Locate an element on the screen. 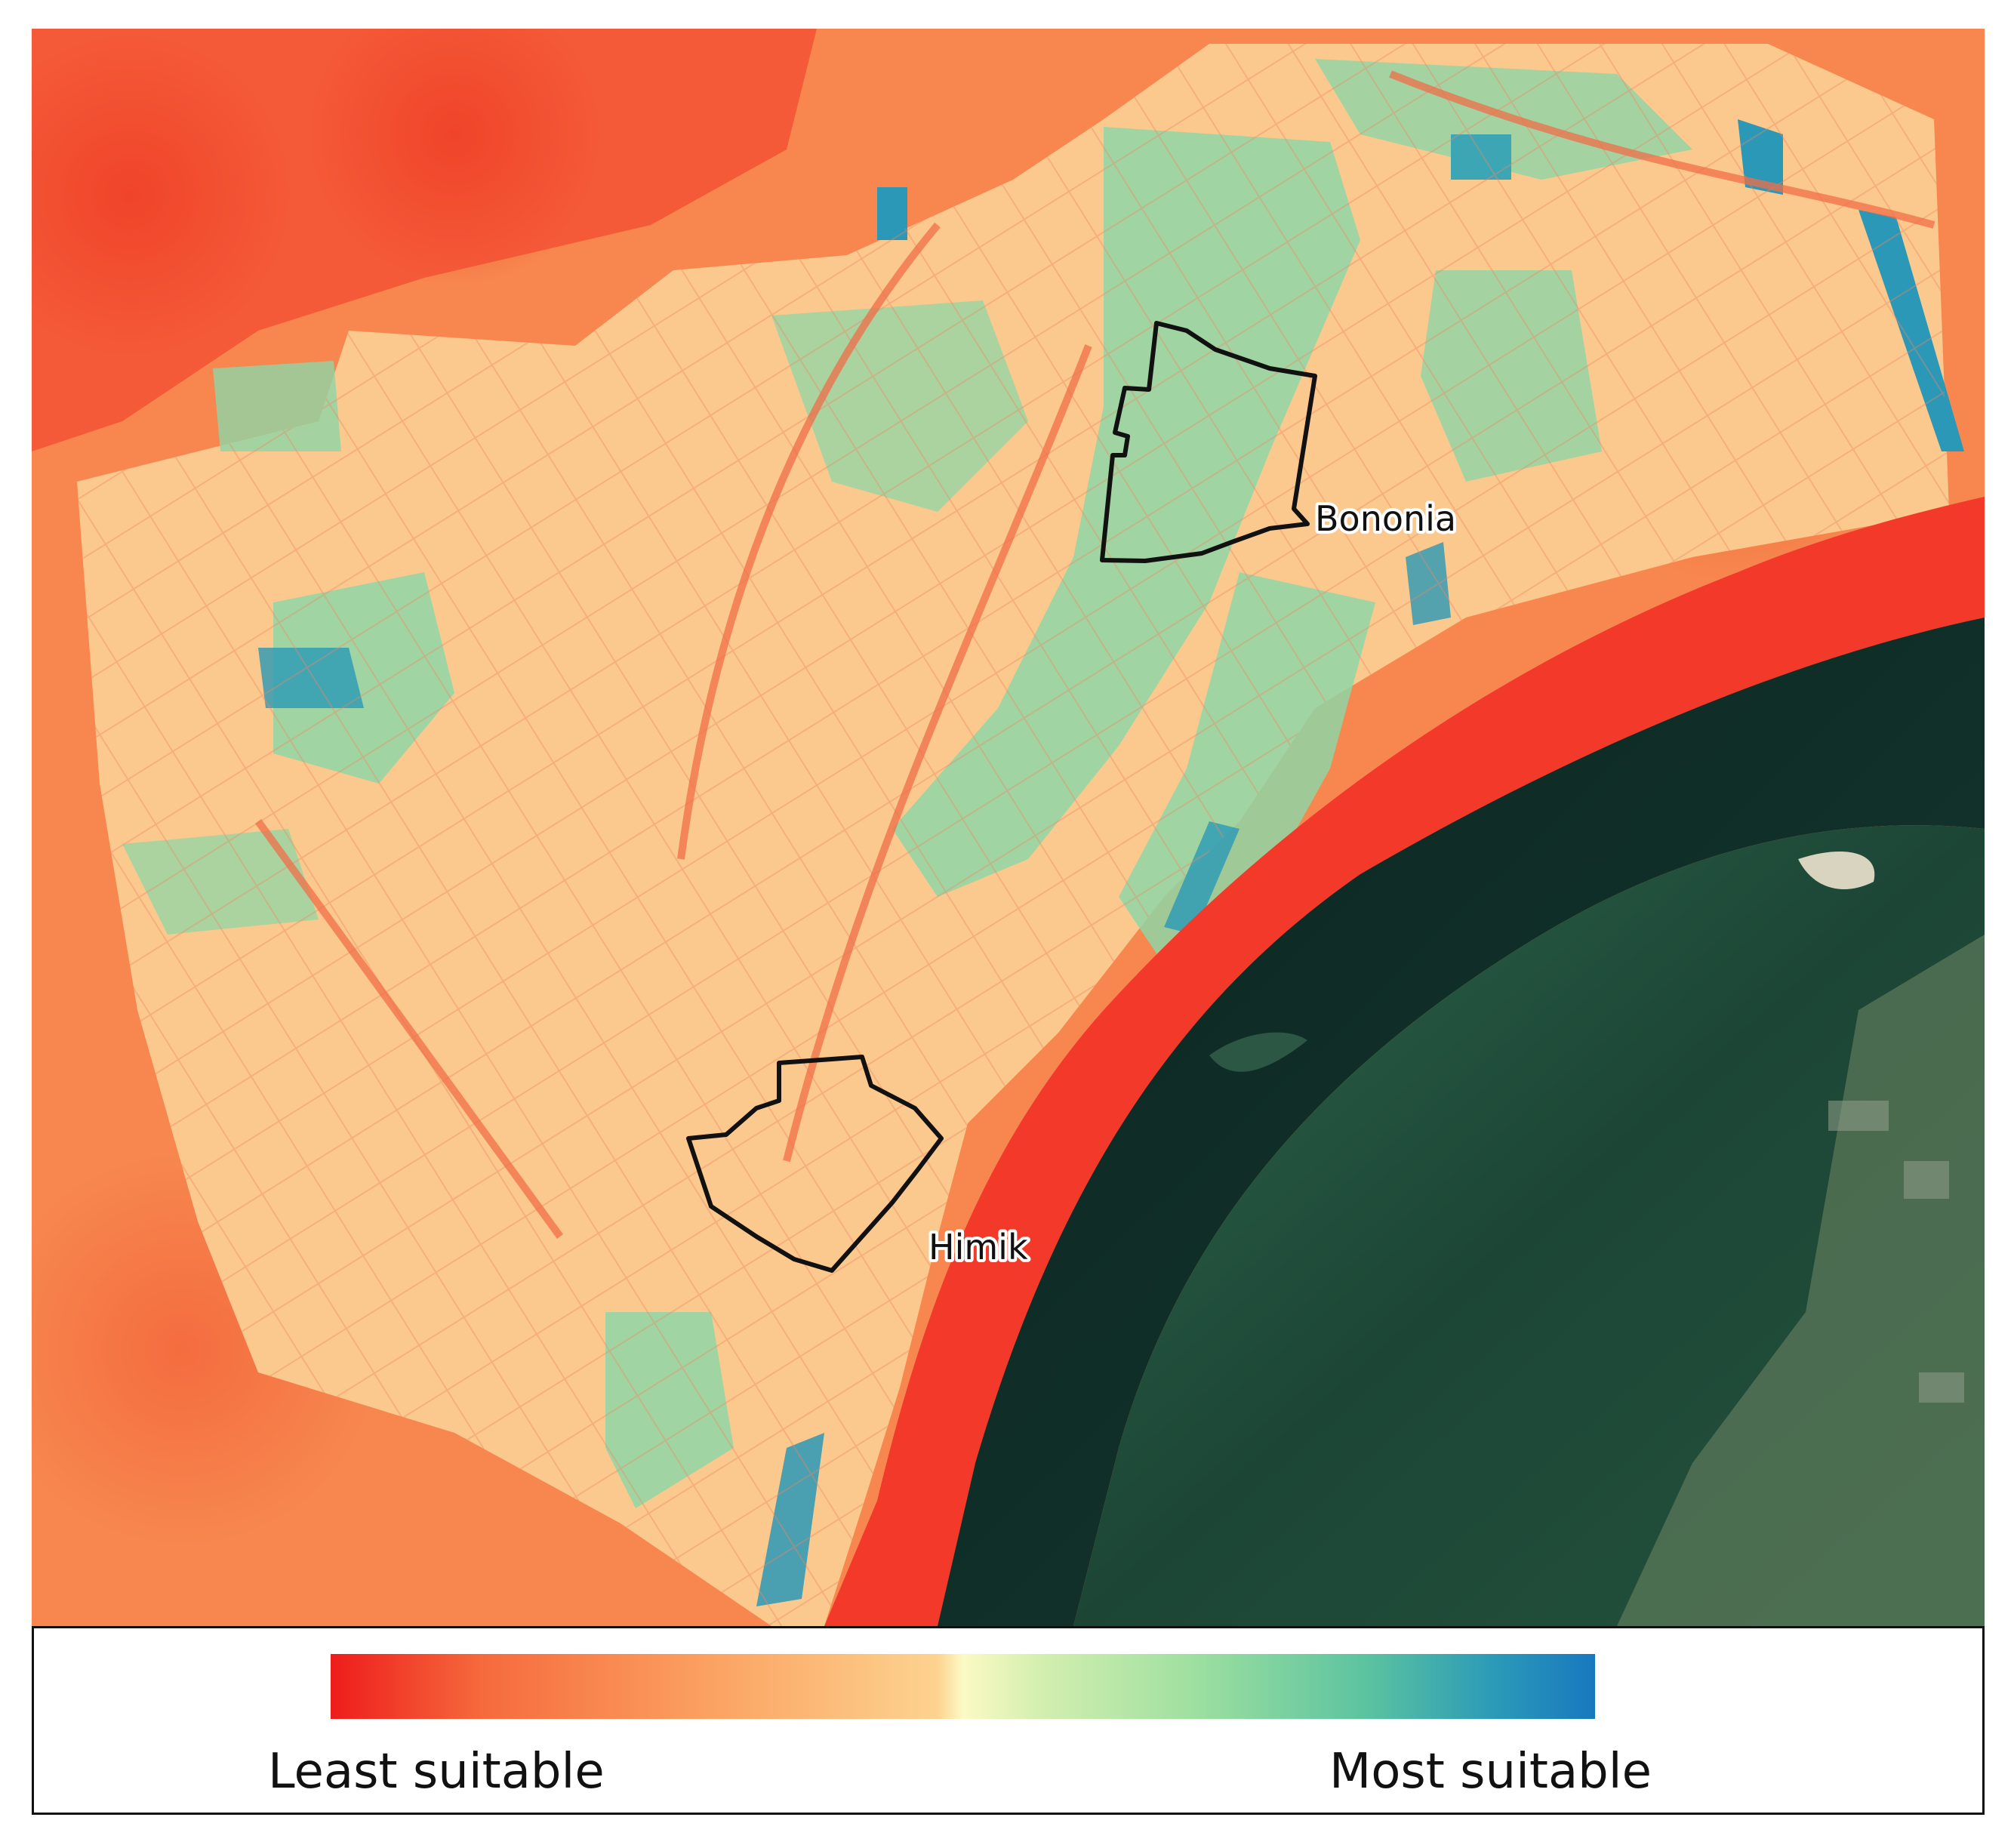 This screenshot has width=2014, height=1848. legend-min-label: Least suitable is located at coordinates (436, 1772).